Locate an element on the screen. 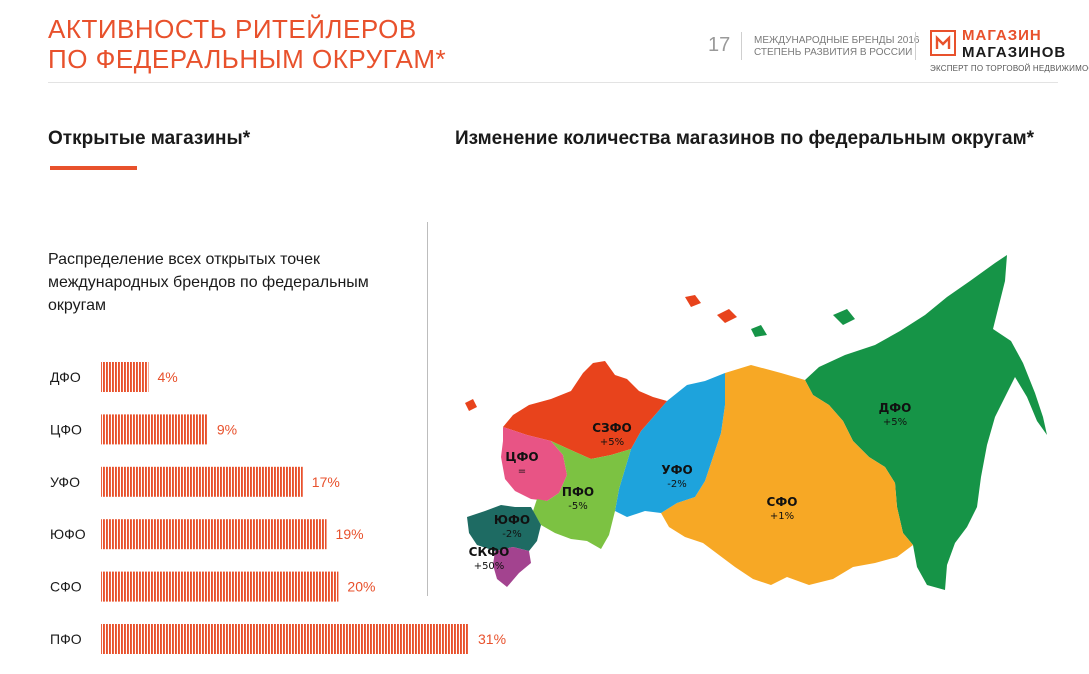 Image resolution: width=1089 pixels, height=674 pixels. header-divider is located at coordinates (553, 82).